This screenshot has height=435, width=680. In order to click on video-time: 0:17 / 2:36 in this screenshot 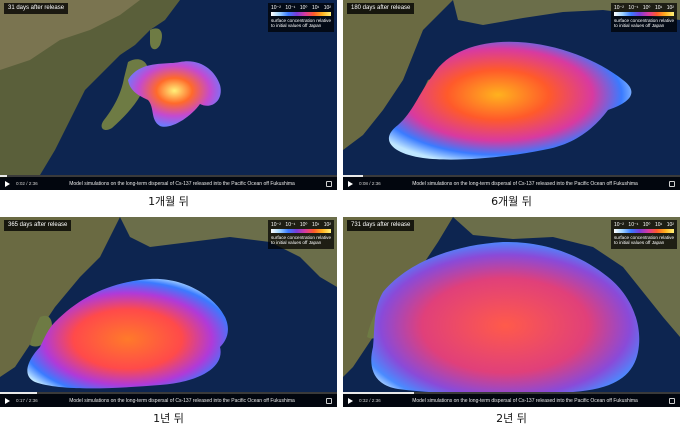, I will do `click(27, 400)`.